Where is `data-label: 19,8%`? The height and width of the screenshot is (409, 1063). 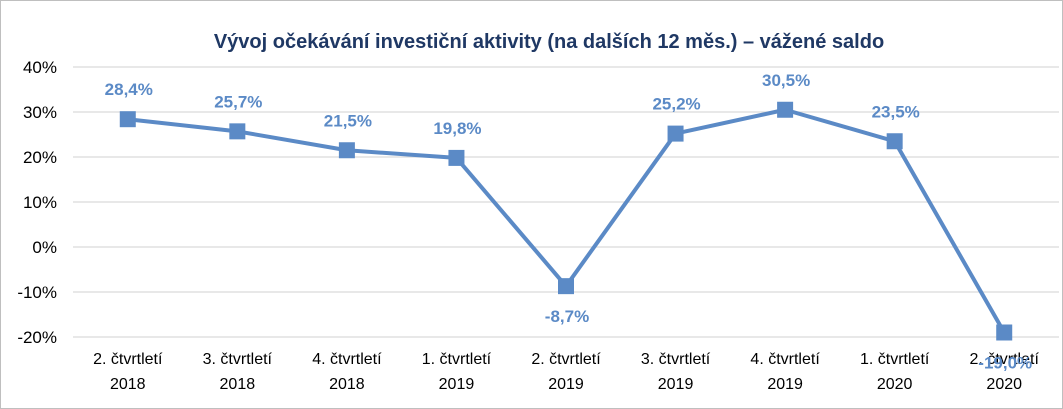
data-label: 19,8% is located at coordinates (457, 128).